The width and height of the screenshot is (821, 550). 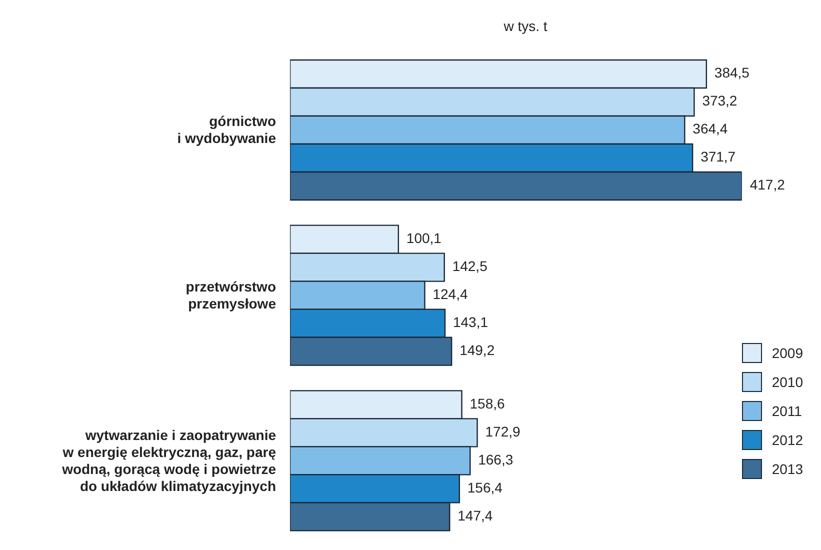 I want to click on data-label: 147,4, so click(x=475, y=515).